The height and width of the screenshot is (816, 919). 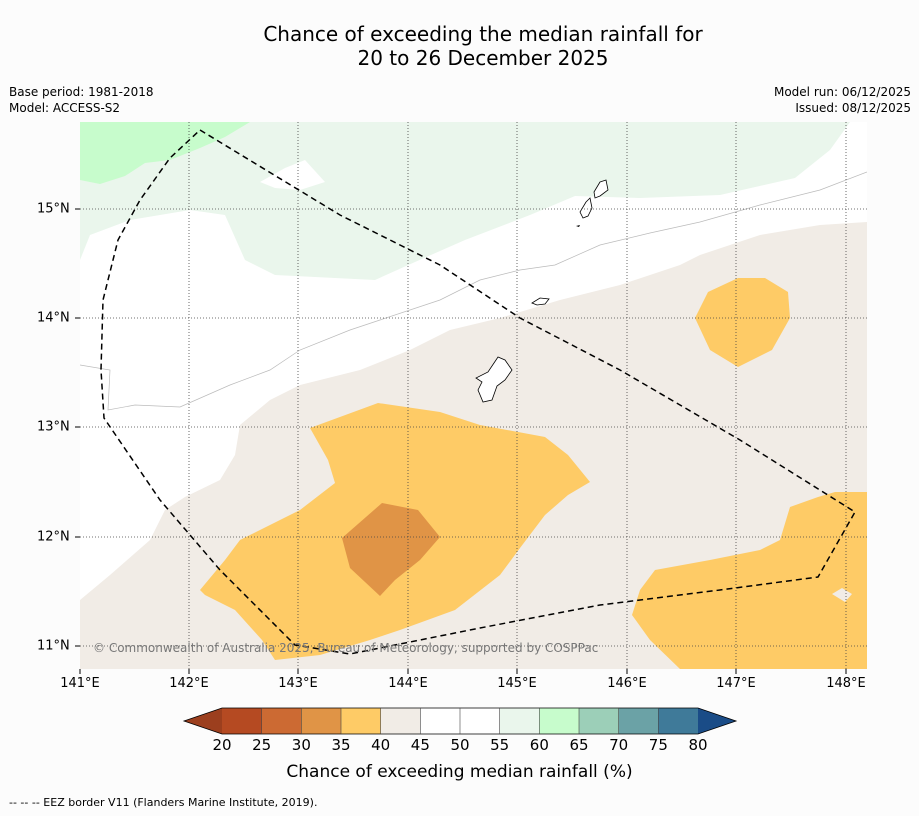 I want to click on lon-label: 141°E, so click(x=80, y=683).